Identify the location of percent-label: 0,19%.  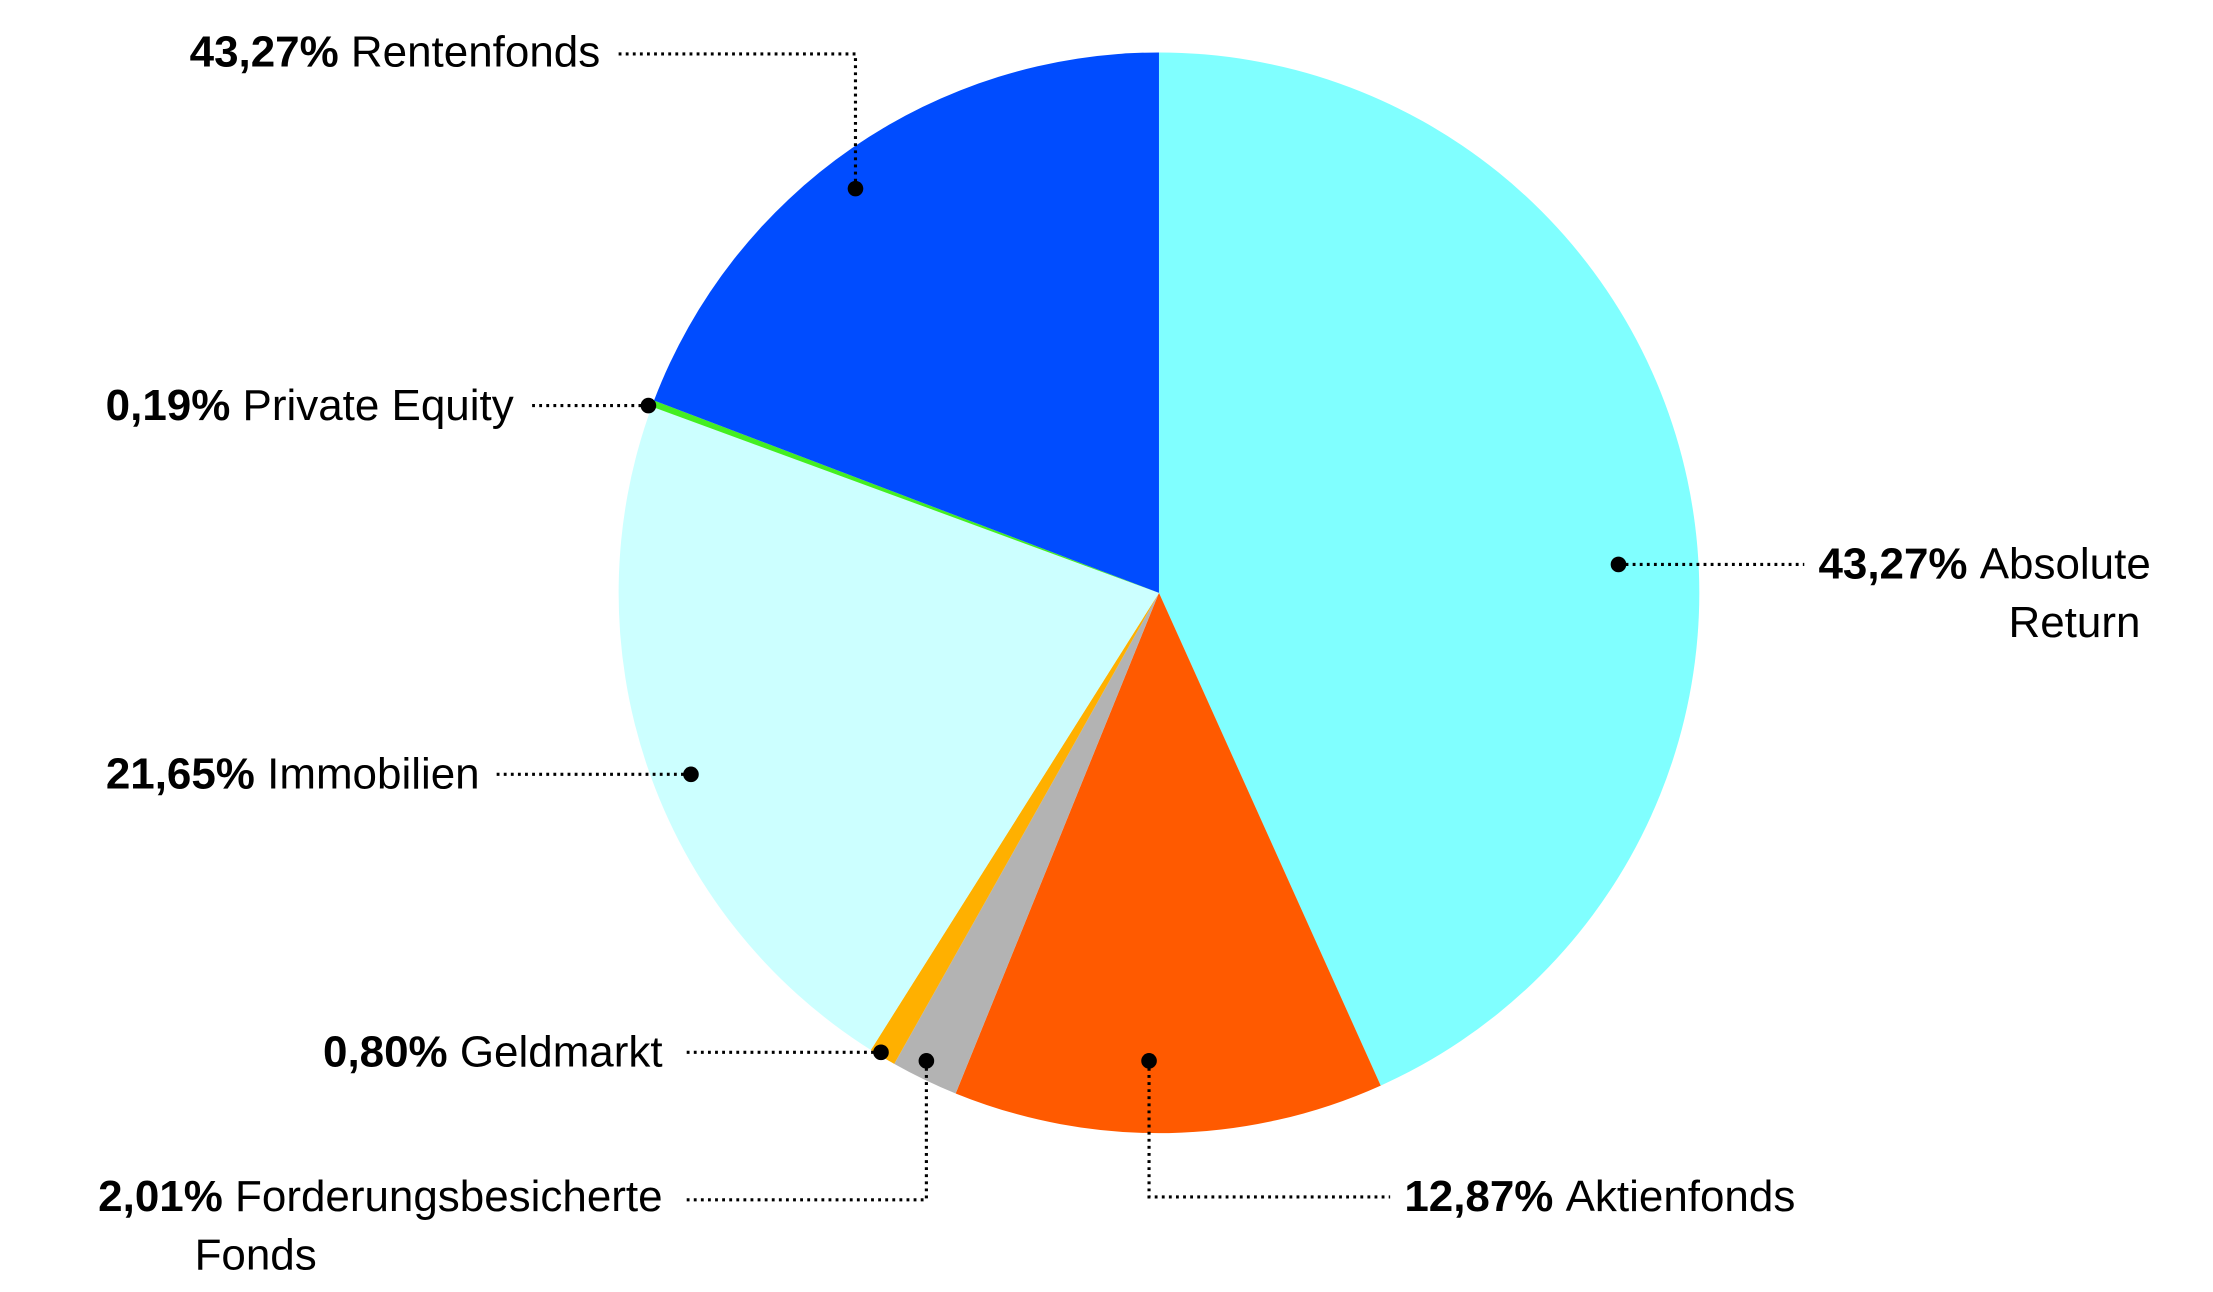
(174, 405).